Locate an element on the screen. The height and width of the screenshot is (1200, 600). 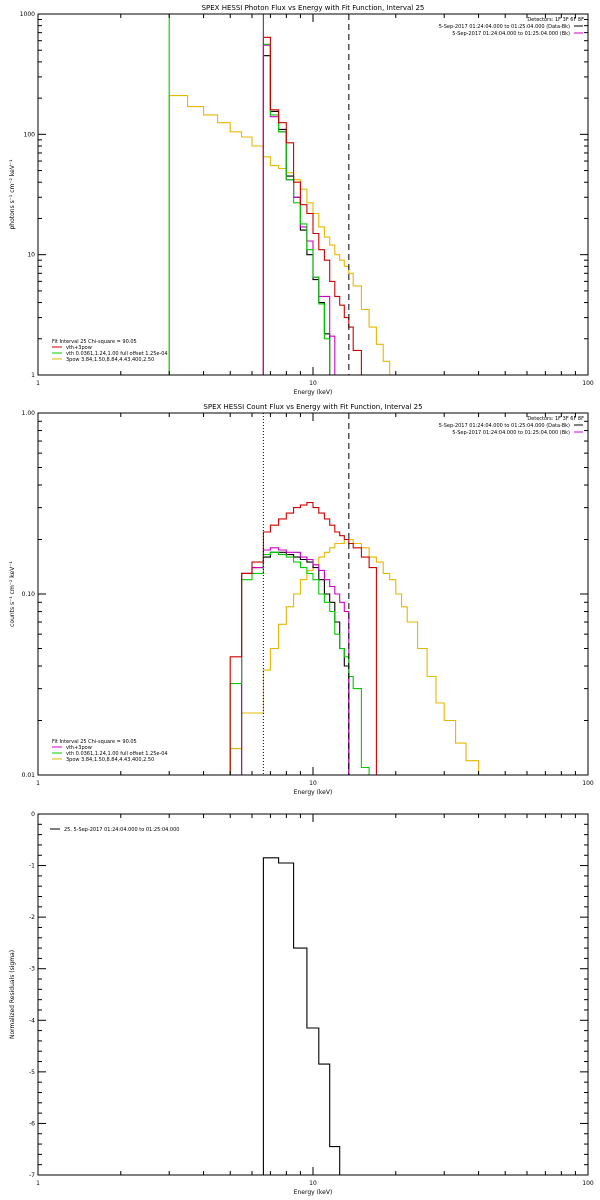
y-tick-label: -4 is located at coordinates (32, 1020).